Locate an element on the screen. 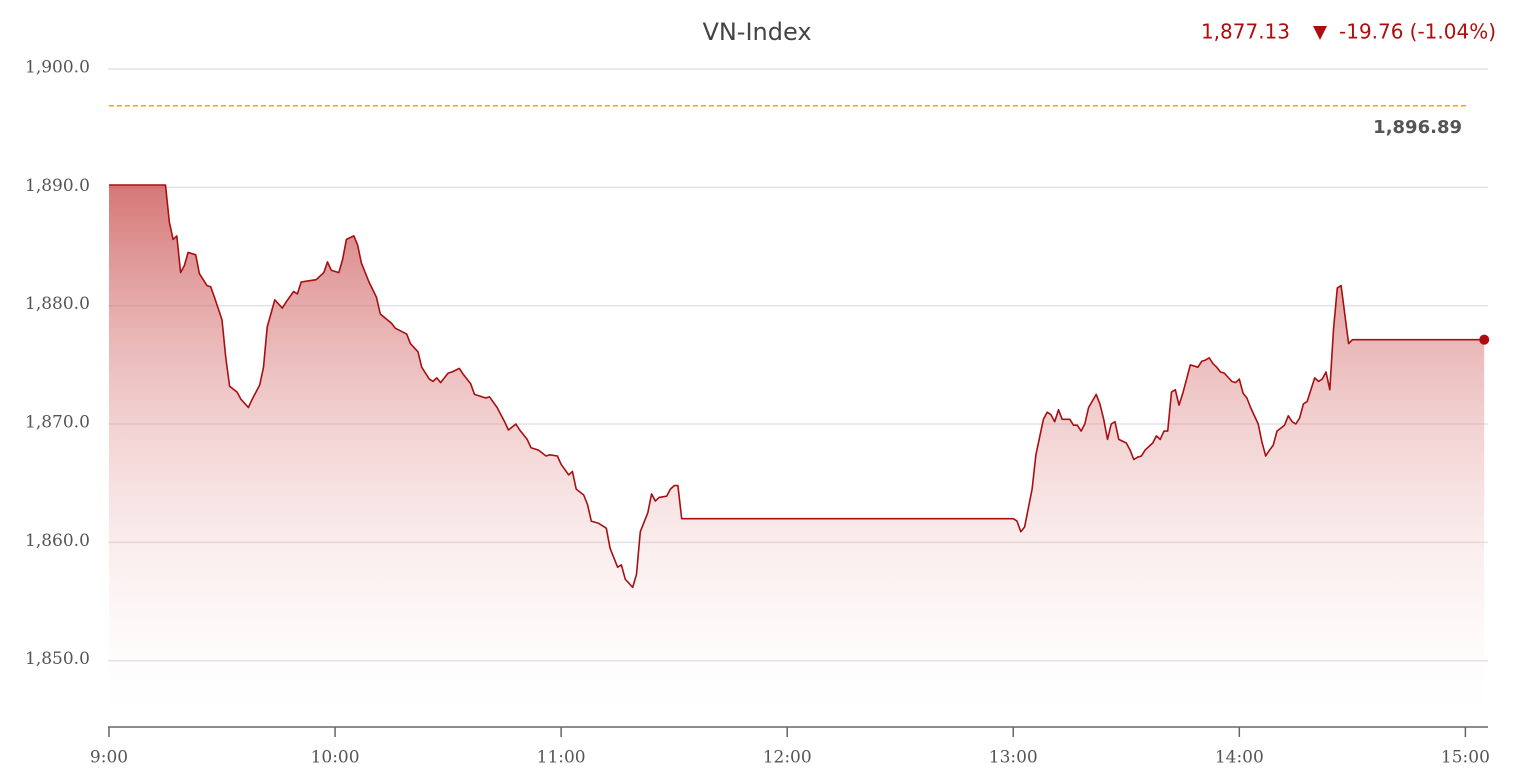 This screenshot has height=782, width=1529. x-tick-label: 10:00 is located at coordinates (335, 758).